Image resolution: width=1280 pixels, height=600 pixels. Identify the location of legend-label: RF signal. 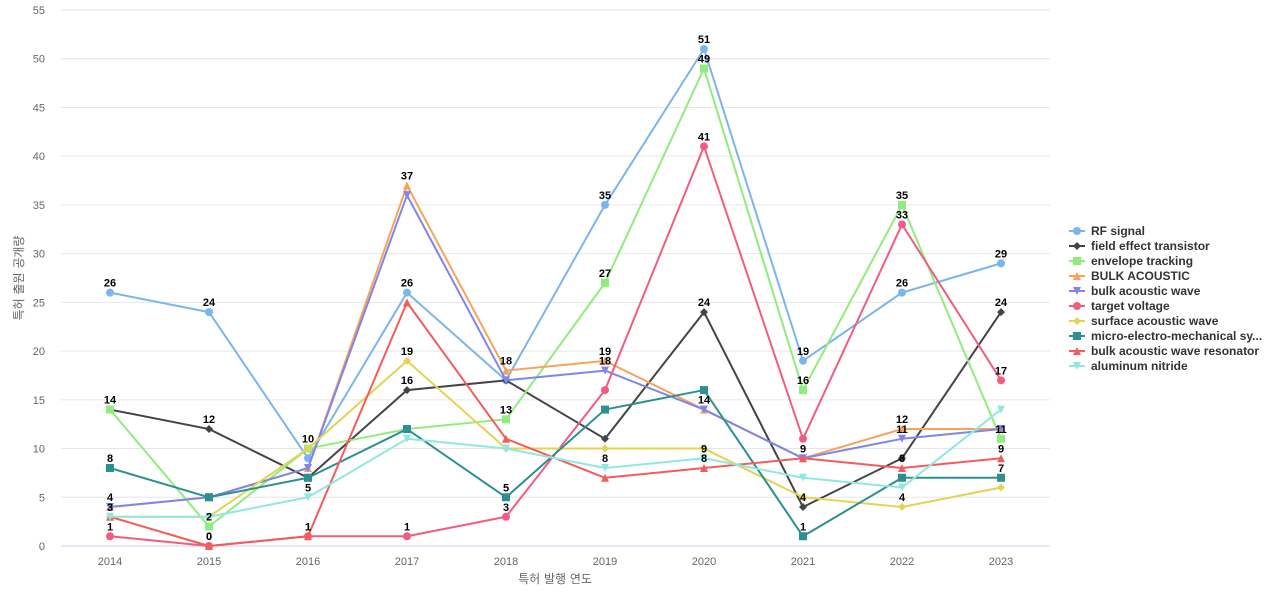
(1118, 230).